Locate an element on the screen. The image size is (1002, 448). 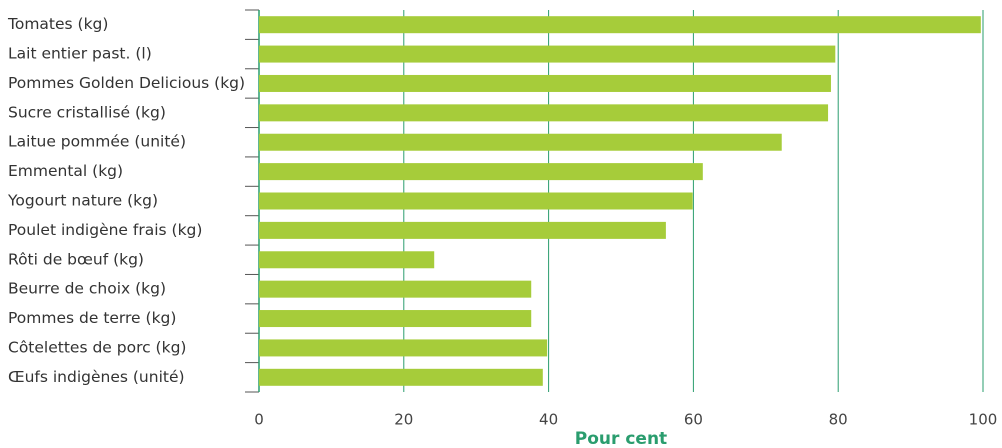
y-tick-label: Beurre de choix (kg) is located at coordinates (87, 289).